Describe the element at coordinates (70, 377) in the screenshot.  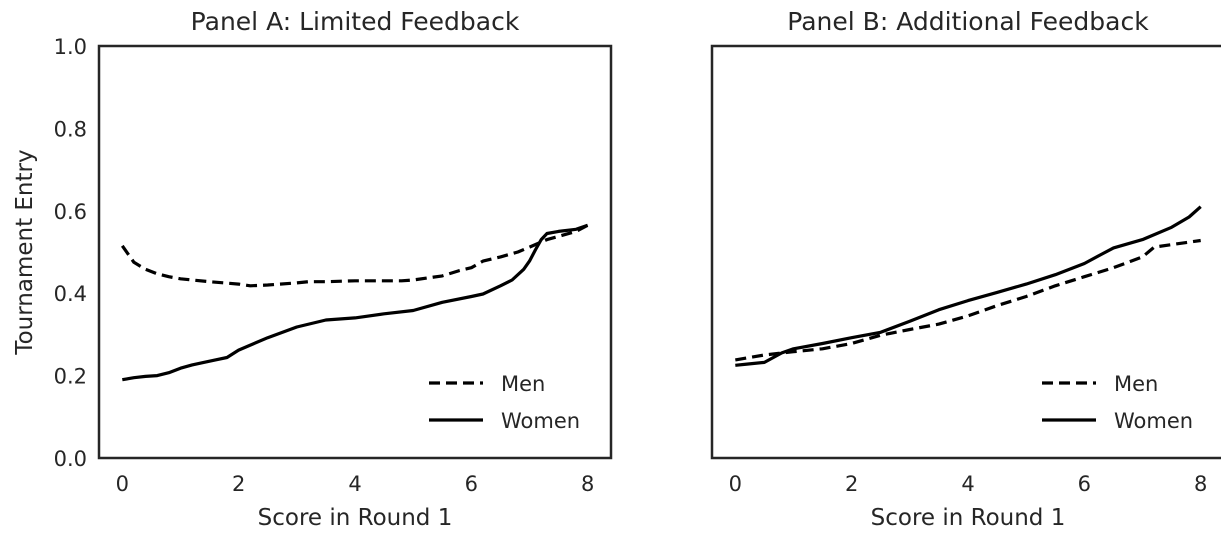
I see `y-tick-label: 0.2` at that location.